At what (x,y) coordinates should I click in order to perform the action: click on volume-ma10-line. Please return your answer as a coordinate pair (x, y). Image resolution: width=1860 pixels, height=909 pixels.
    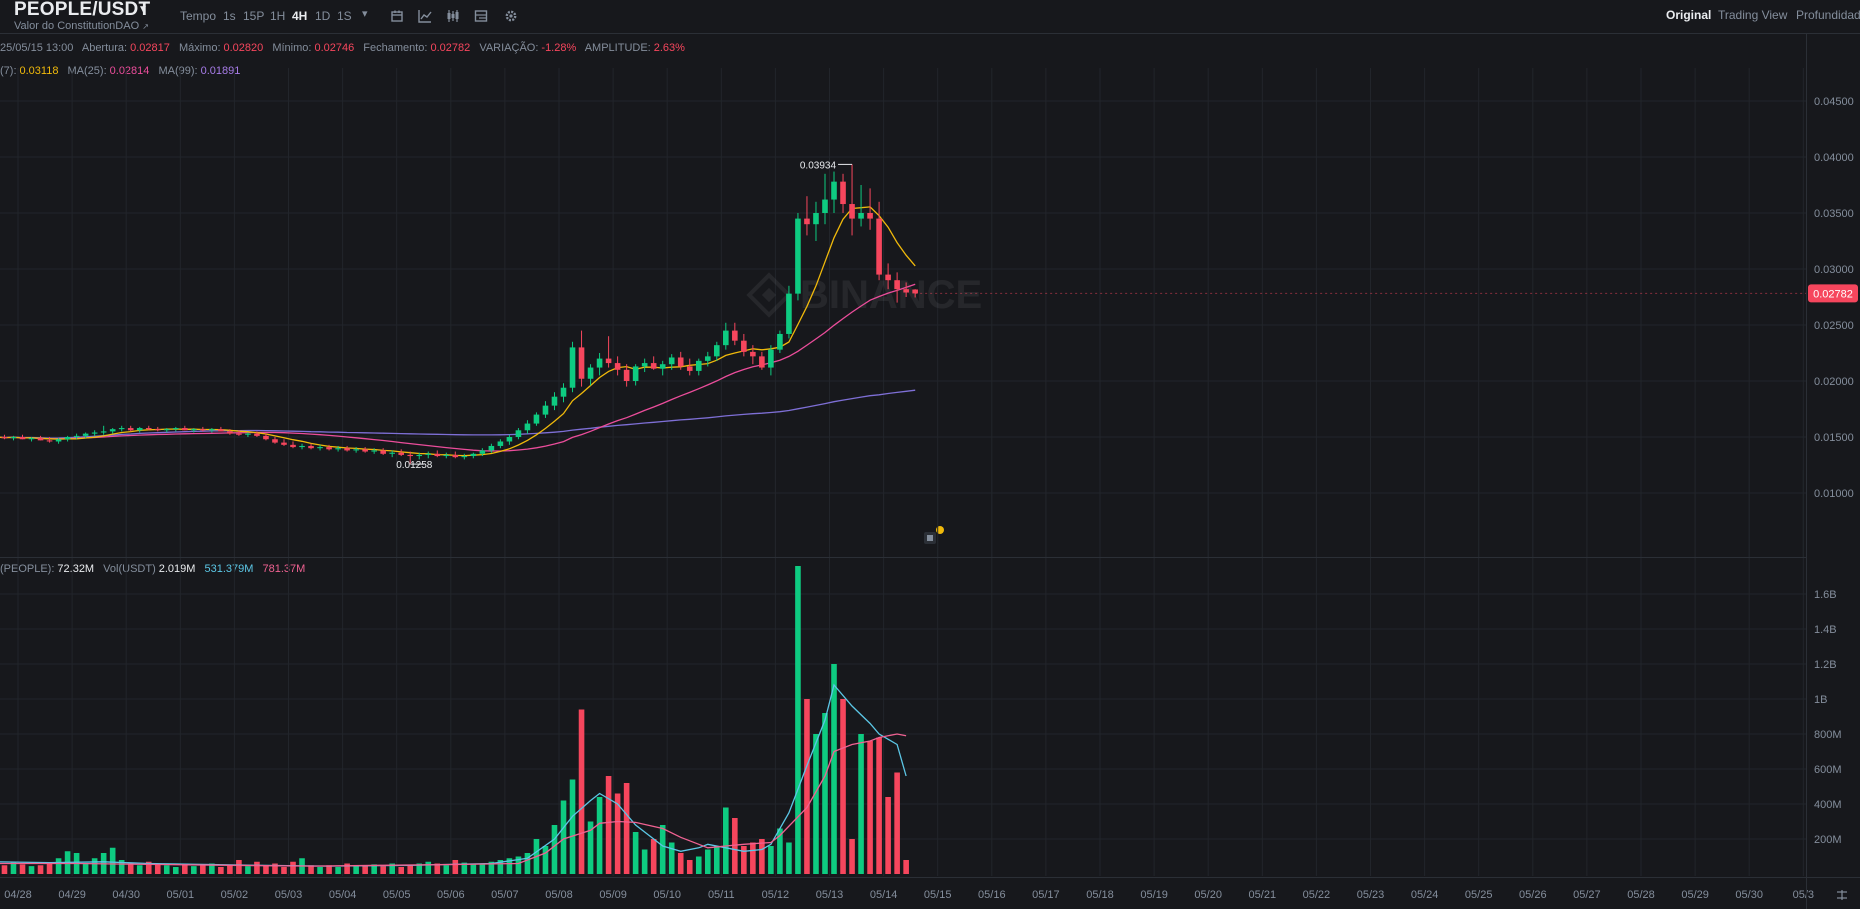
    Looking at the image, I should click on (453, 800).